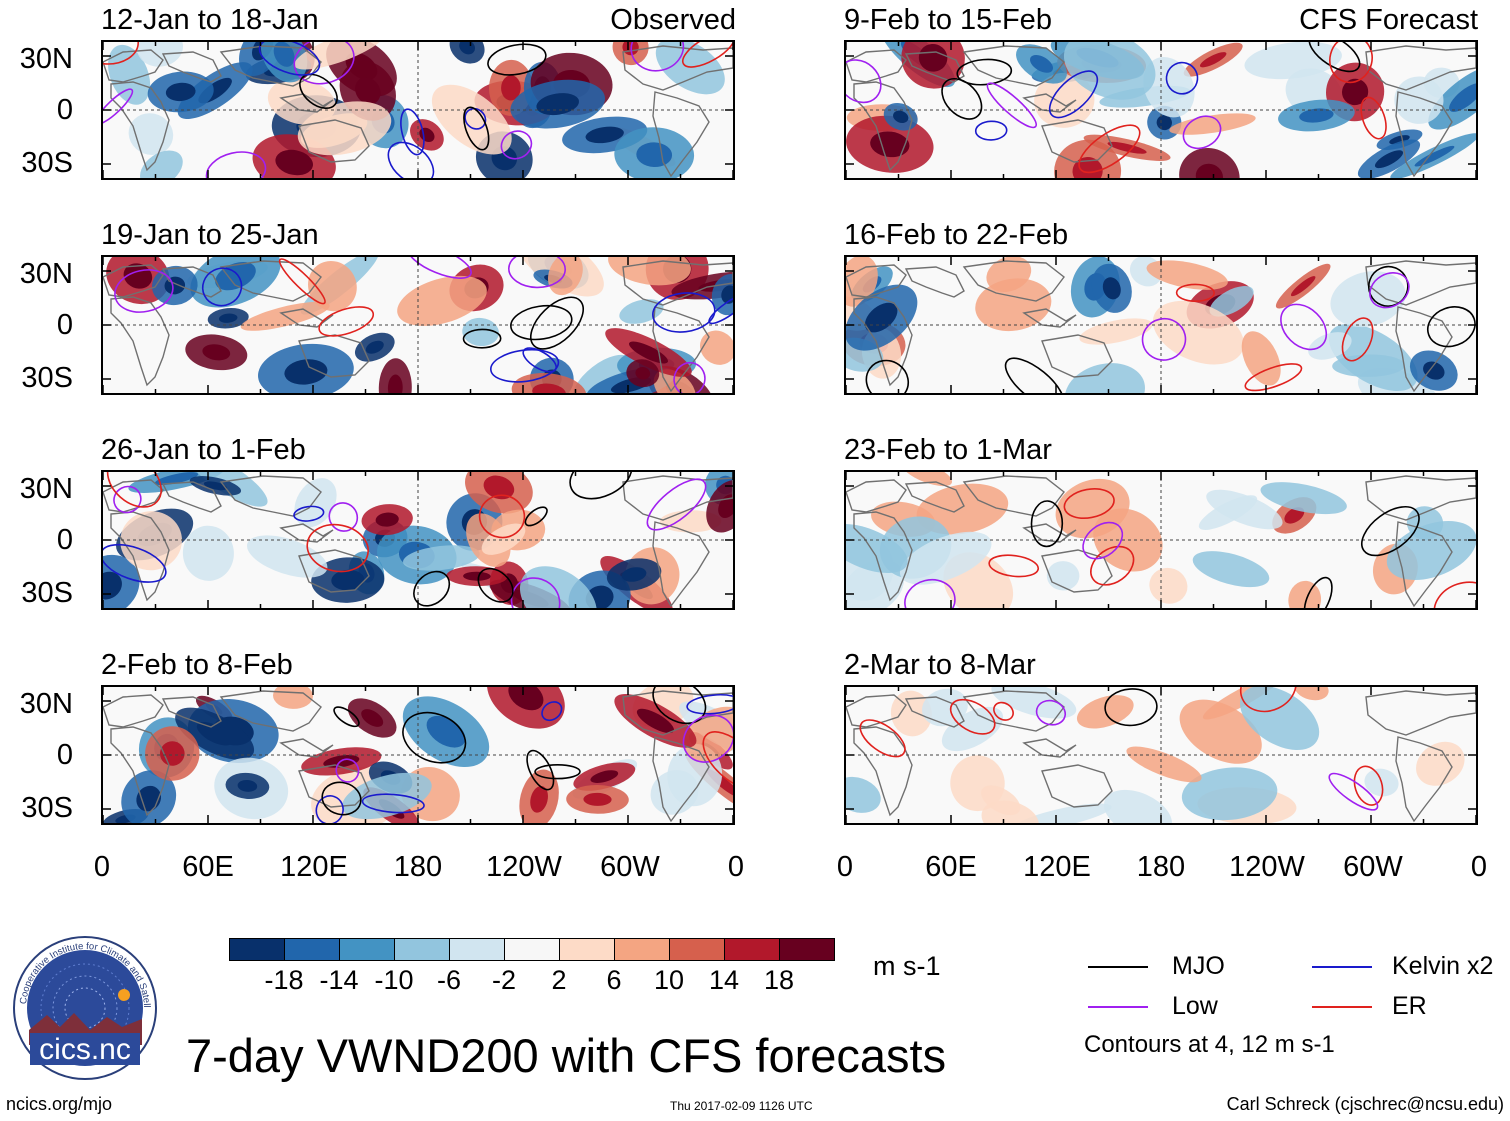 This screenshot has height=1121, width=1510. Describe the element at coordinates (1409, 1006) in the screenshot. I see `legend-er-label: ER` at that location.